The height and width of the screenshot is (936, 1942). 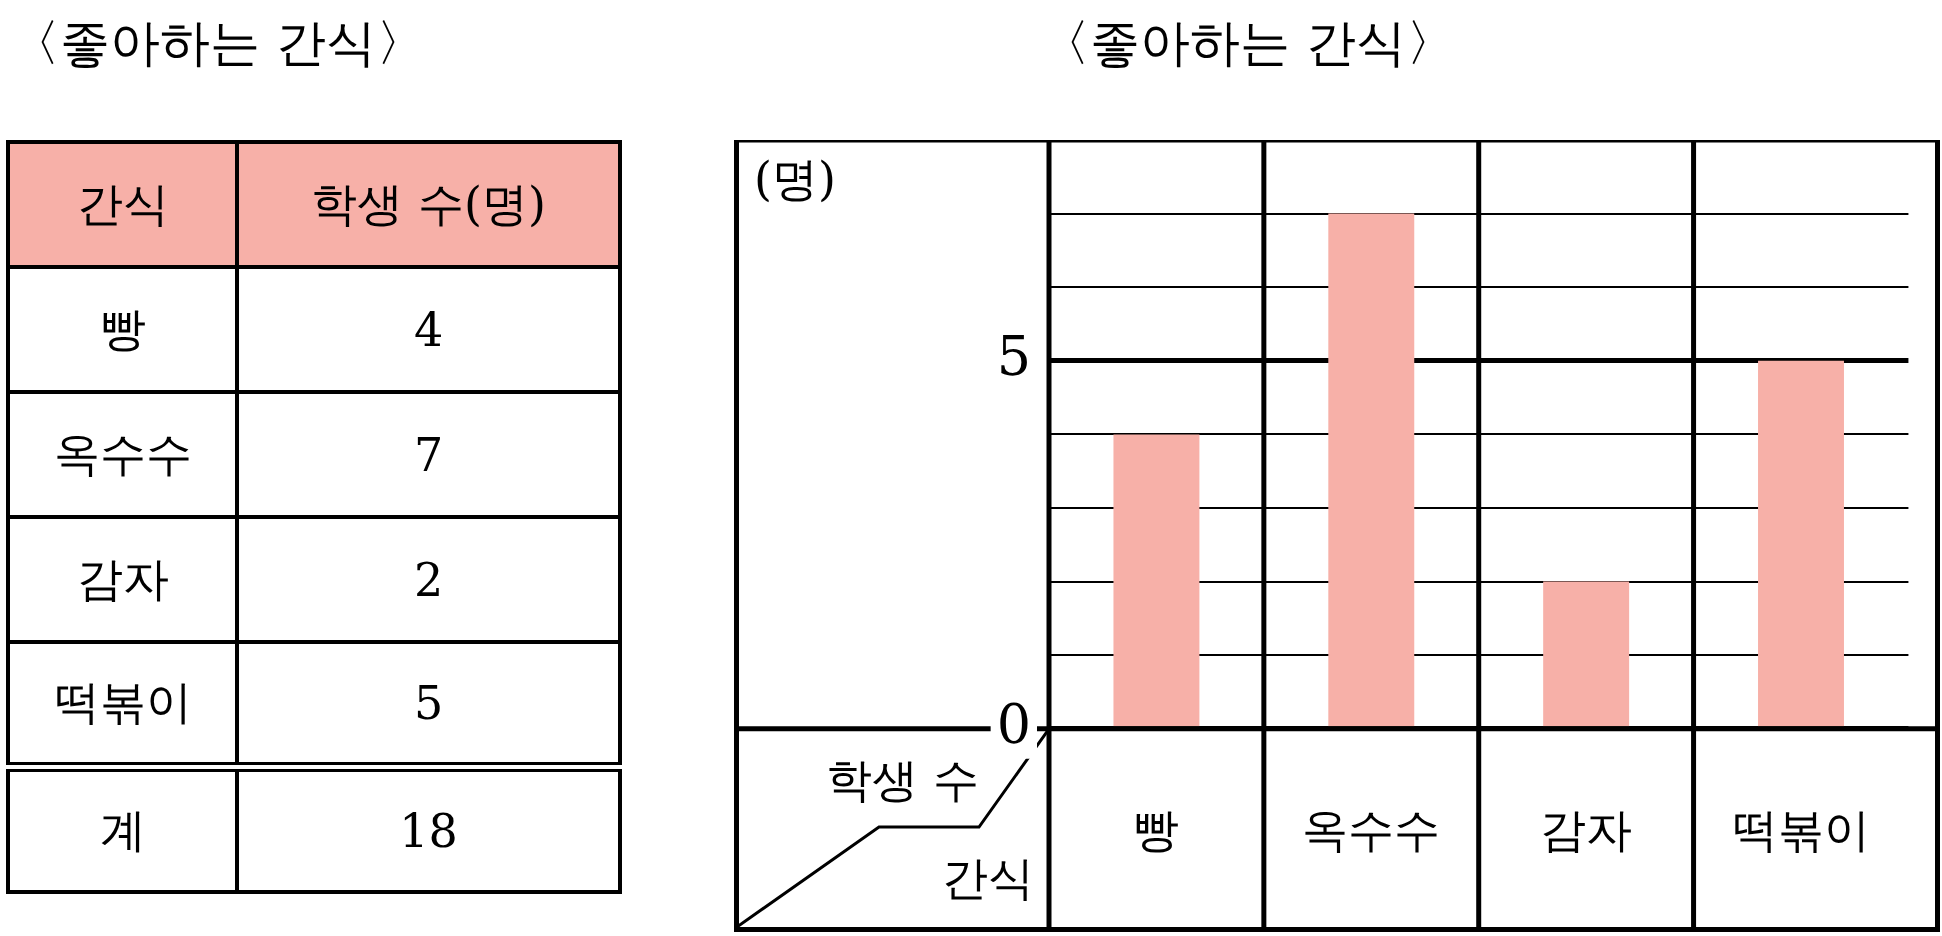 I want to click on text: 빵, so click(x=123, y=329).